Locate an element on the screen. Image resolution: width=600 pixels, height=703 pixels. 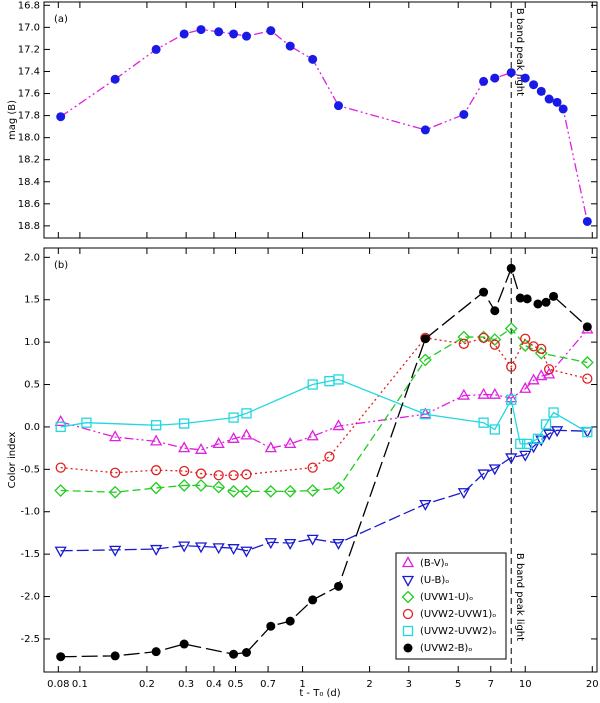
x-tick-label: 0.4 is located at coordinates (214, 684).